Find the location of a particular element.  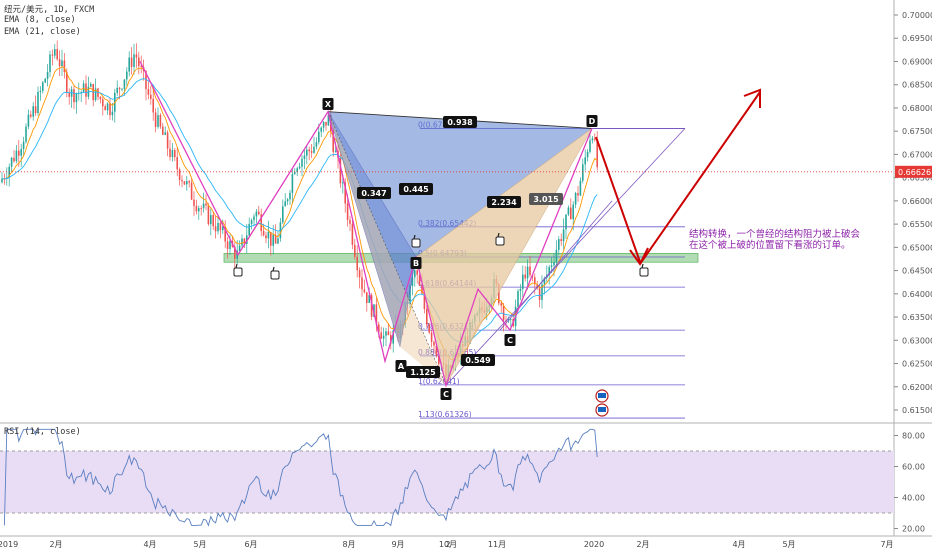

time-tick-label: 8月 is located at coordinates (348, 544).